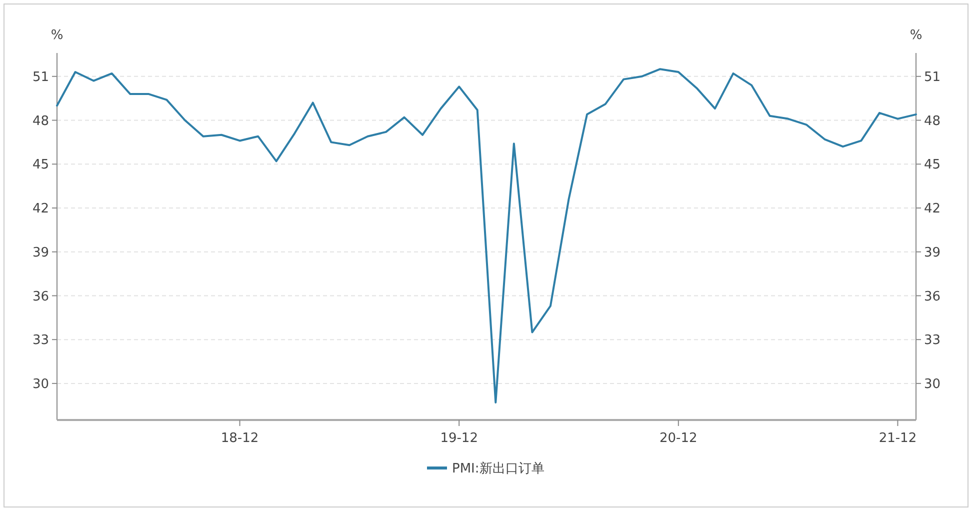  What do you see at coordinates (897, 438) in the screenshot?
I see `x-tick-label: 21-12` at bounding box center [897, 438].